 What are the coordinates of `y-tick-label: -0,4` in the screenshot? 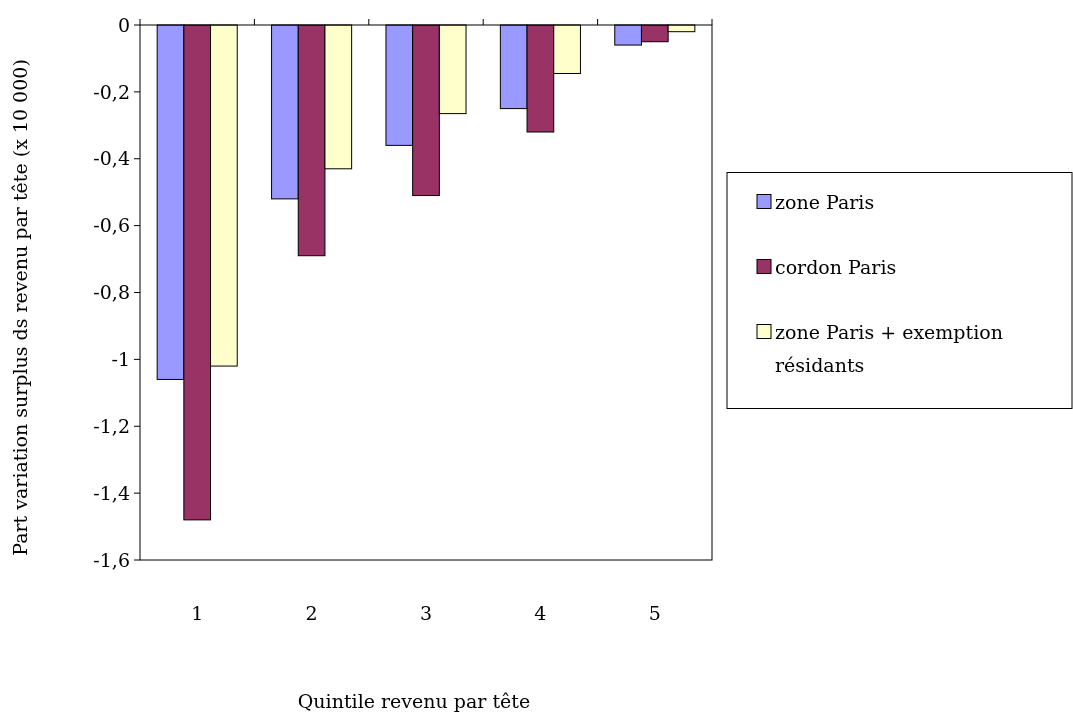 It's located at (111, 158).